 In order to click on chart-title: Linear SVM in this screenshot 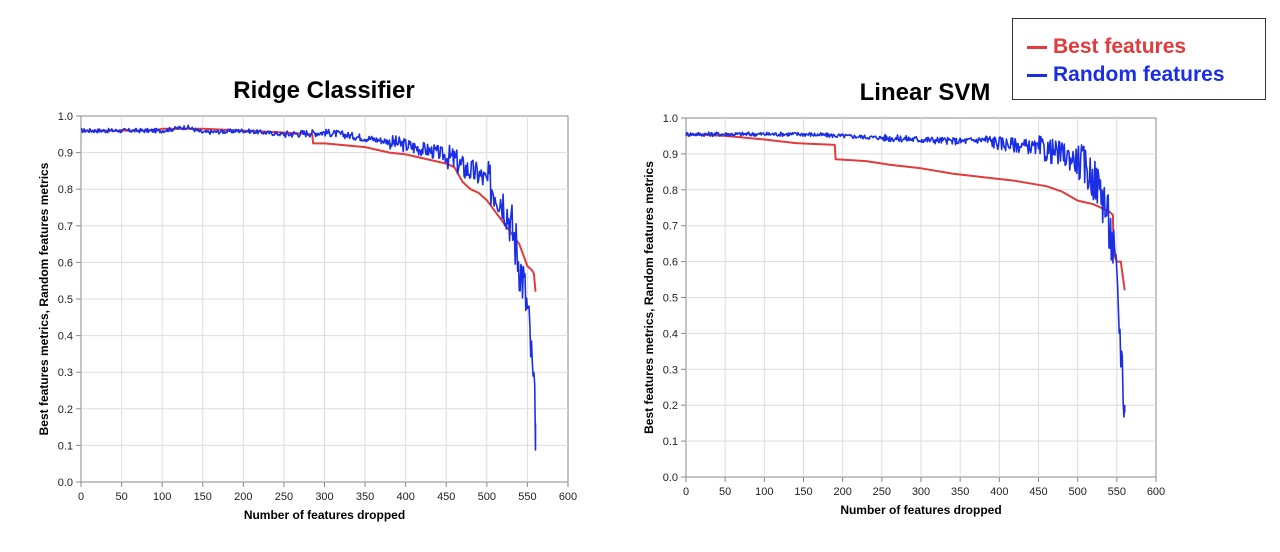, I will do `click(925, 92)`.